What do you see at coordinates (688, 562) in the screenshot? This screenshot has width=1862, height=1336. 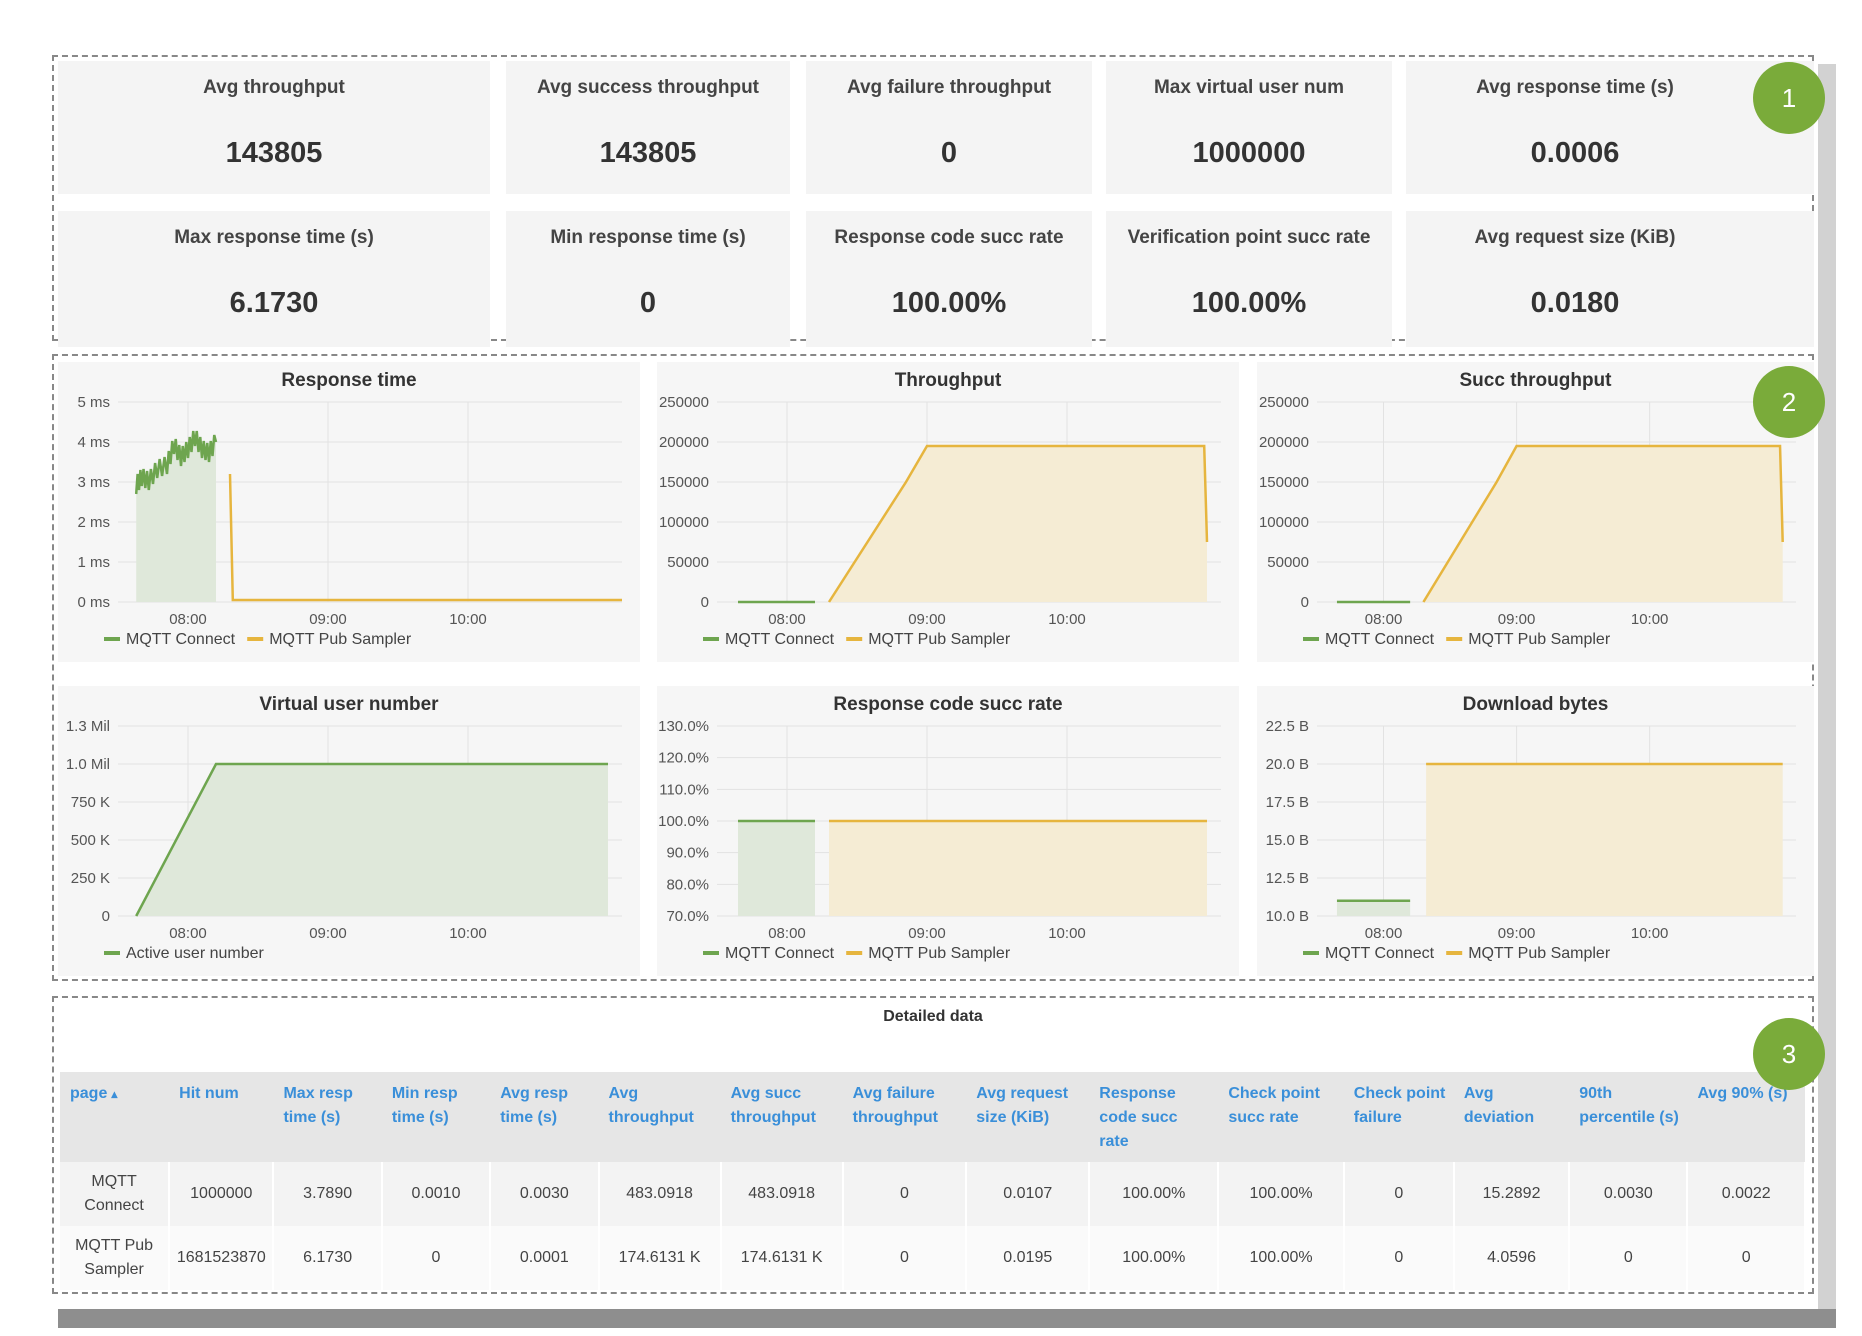 I see `y-tick-label: 50000` at bounding box center [688, 562].